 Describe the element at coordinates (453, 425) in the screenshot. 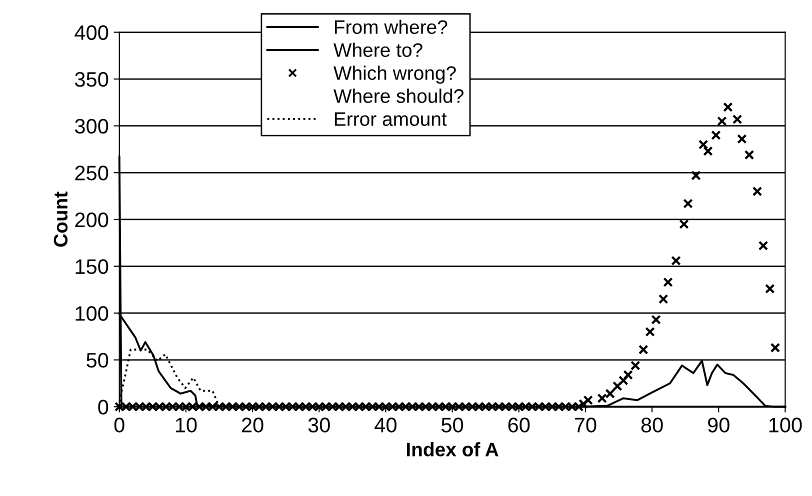

I see `x-tick-label: 50` at that location.